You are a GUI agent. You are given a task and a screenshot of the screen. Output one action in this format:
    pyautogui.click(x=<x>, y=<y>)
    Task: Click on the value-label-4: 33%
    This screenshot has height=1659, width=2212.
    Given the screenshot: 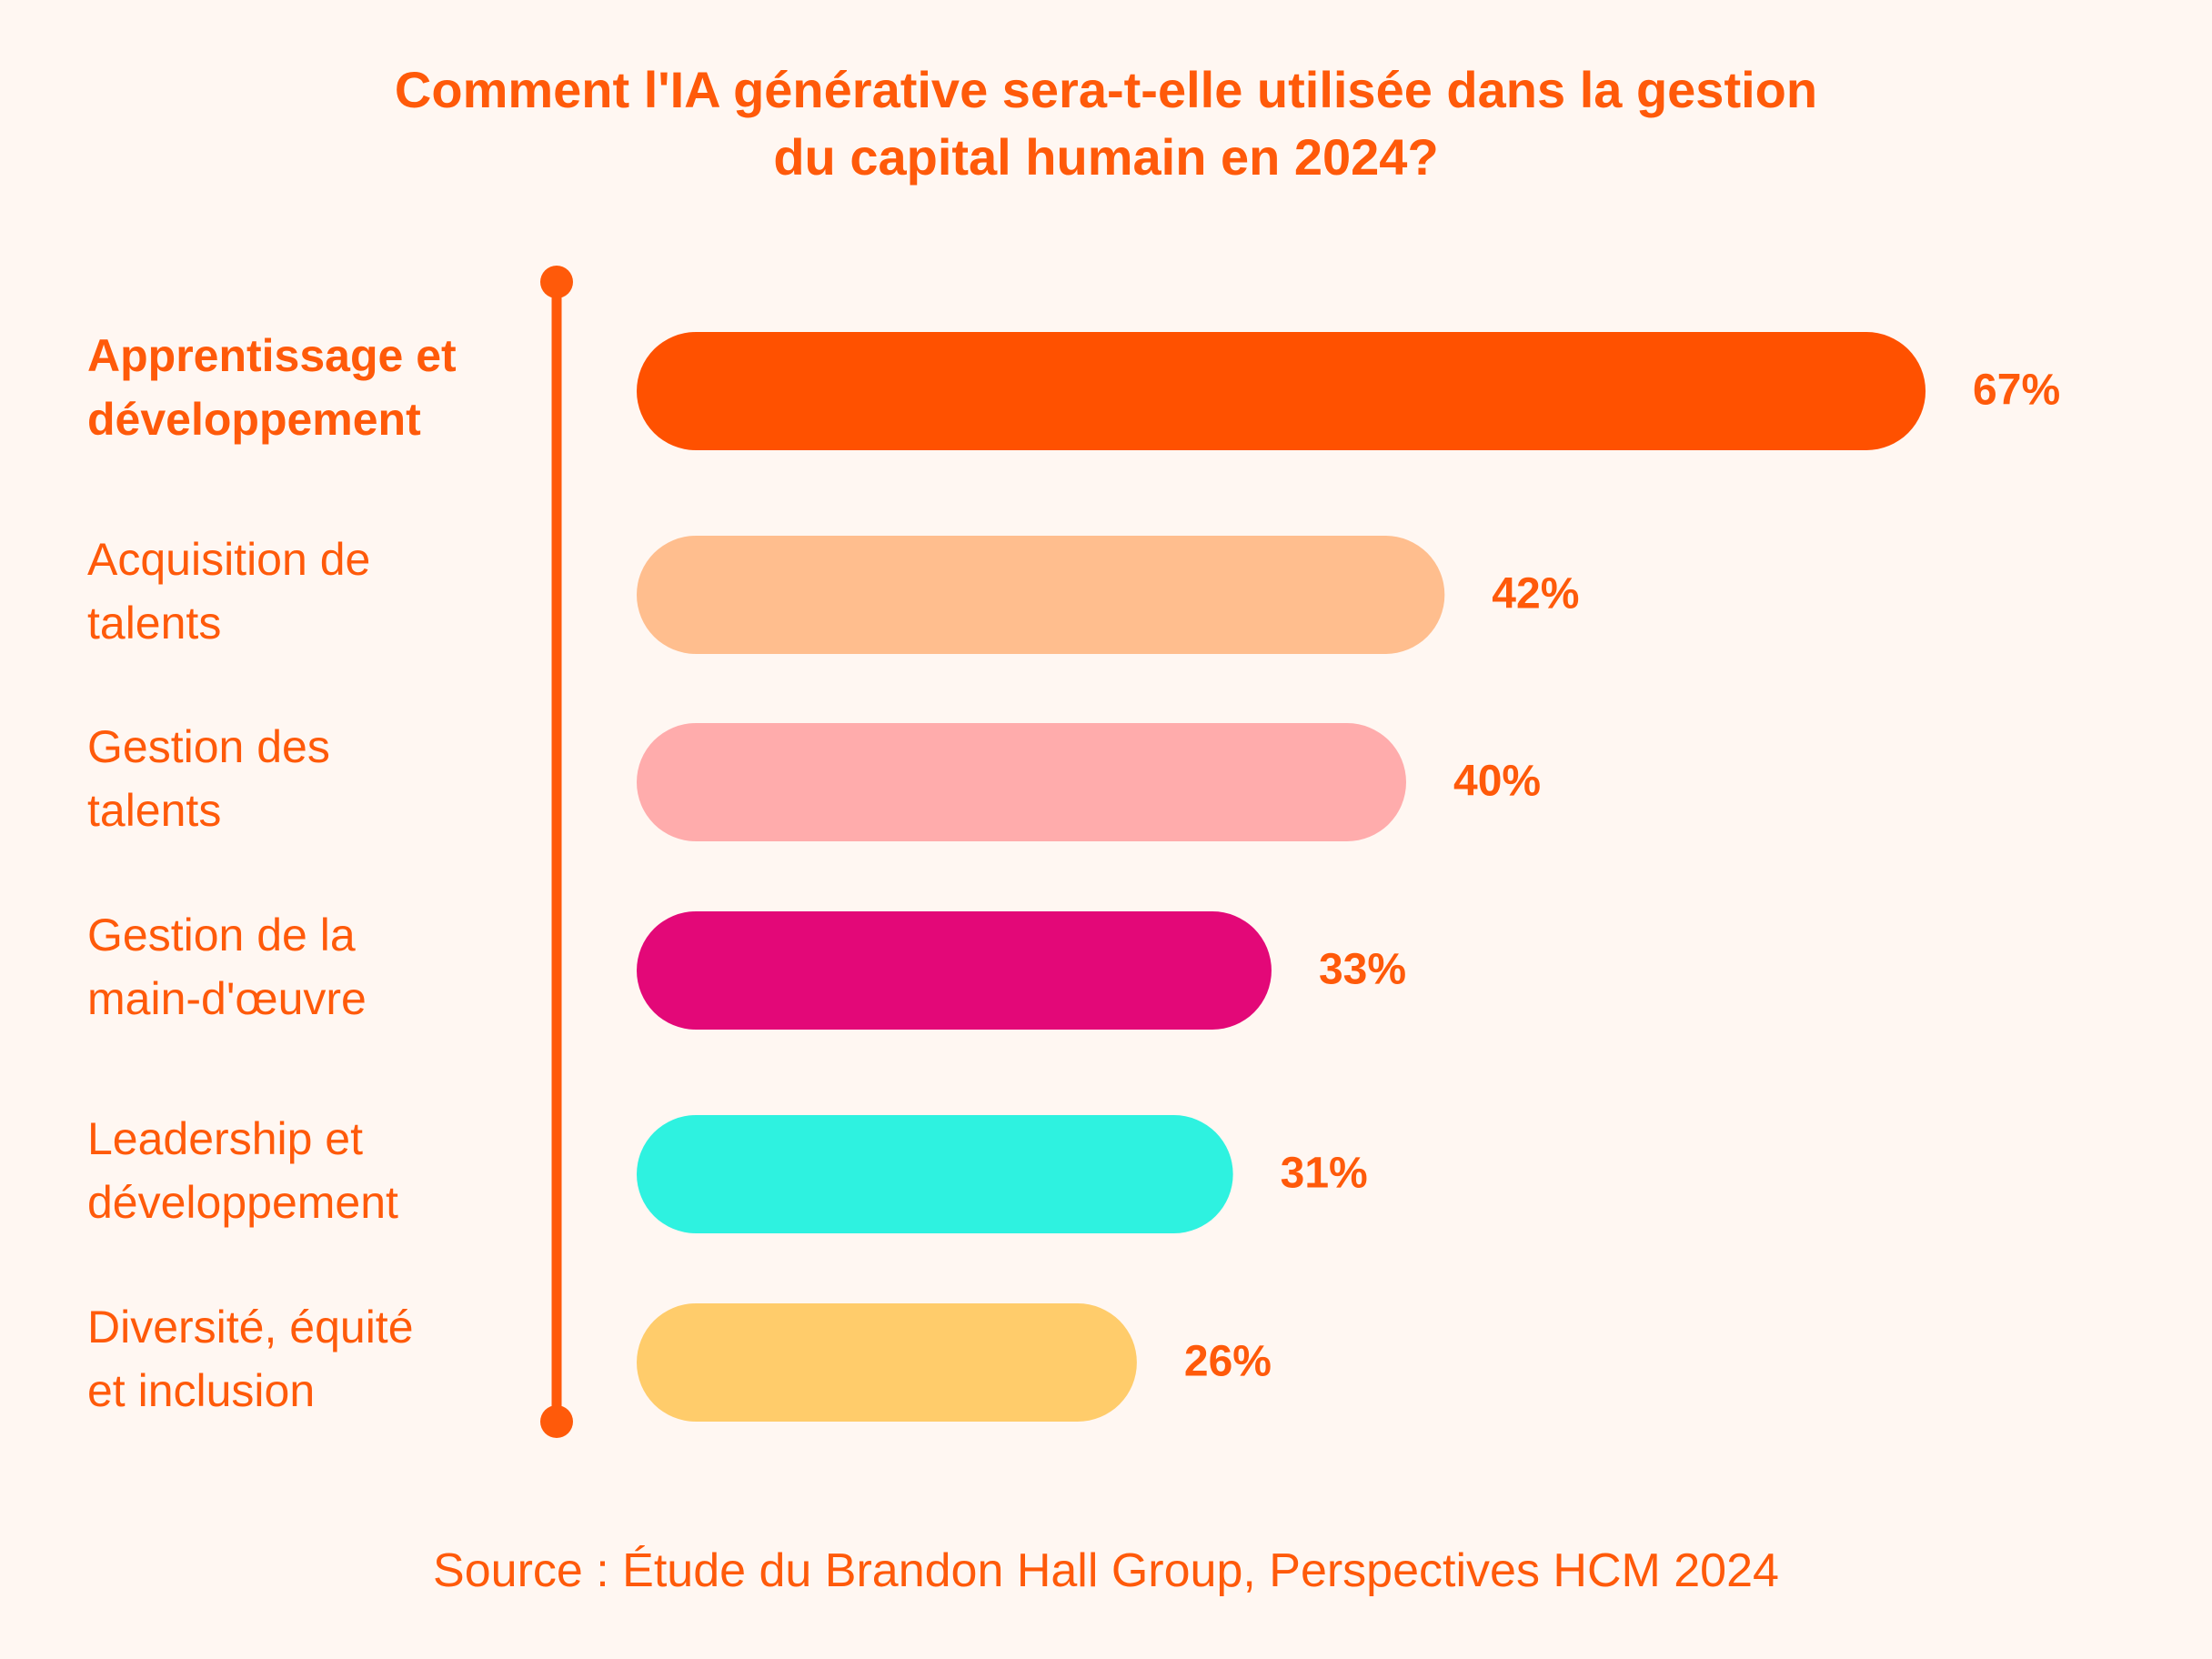 What is the action you would take?
    pyautogui.click(x=1362, y=970)
    